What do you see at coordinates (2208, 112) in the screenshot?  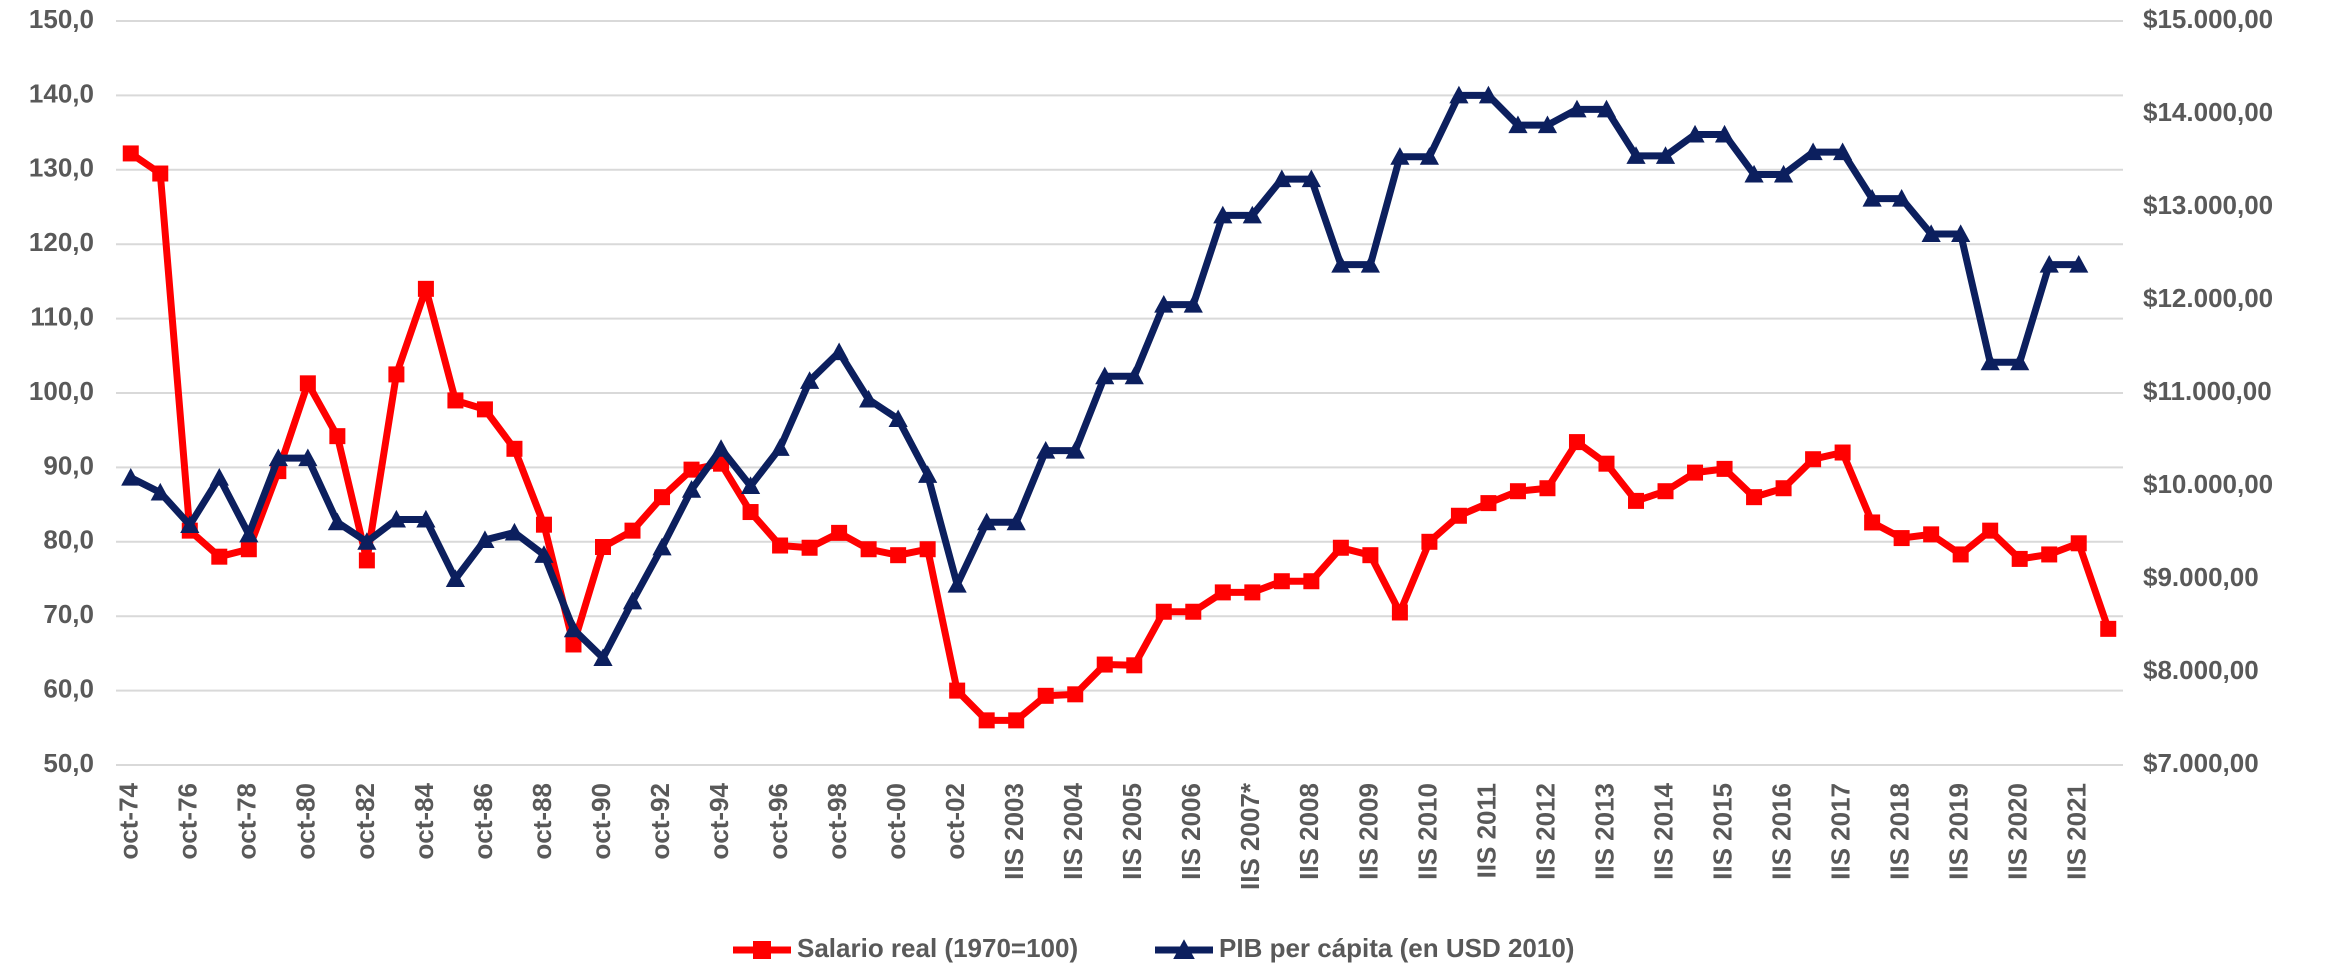 I see `y2-tick-label: $14.000,00` at bounding box center [2208, 112].